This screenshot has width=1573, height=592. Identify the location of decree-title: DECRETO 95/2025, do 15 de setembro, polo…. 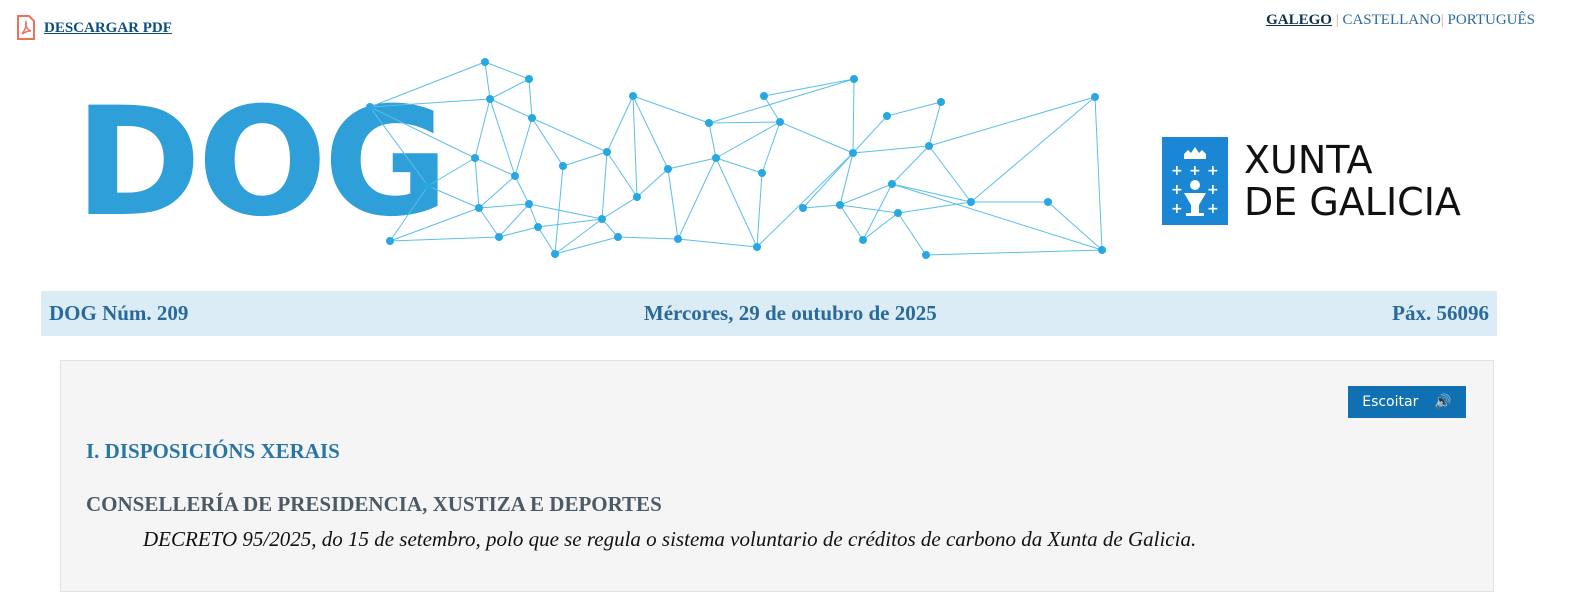
(670, 539).